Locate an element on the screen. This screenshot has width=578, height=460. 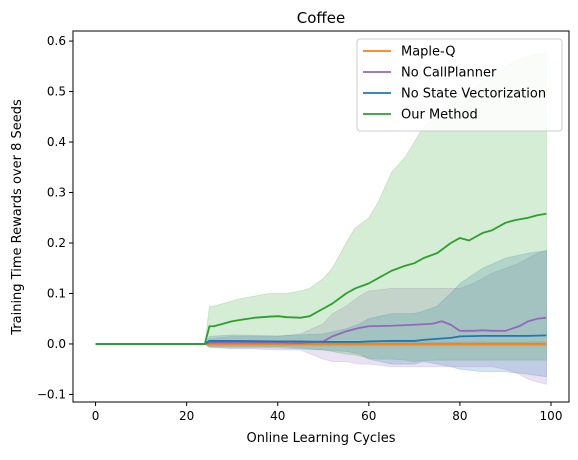
legend-box is located at coordinates (459, 85).